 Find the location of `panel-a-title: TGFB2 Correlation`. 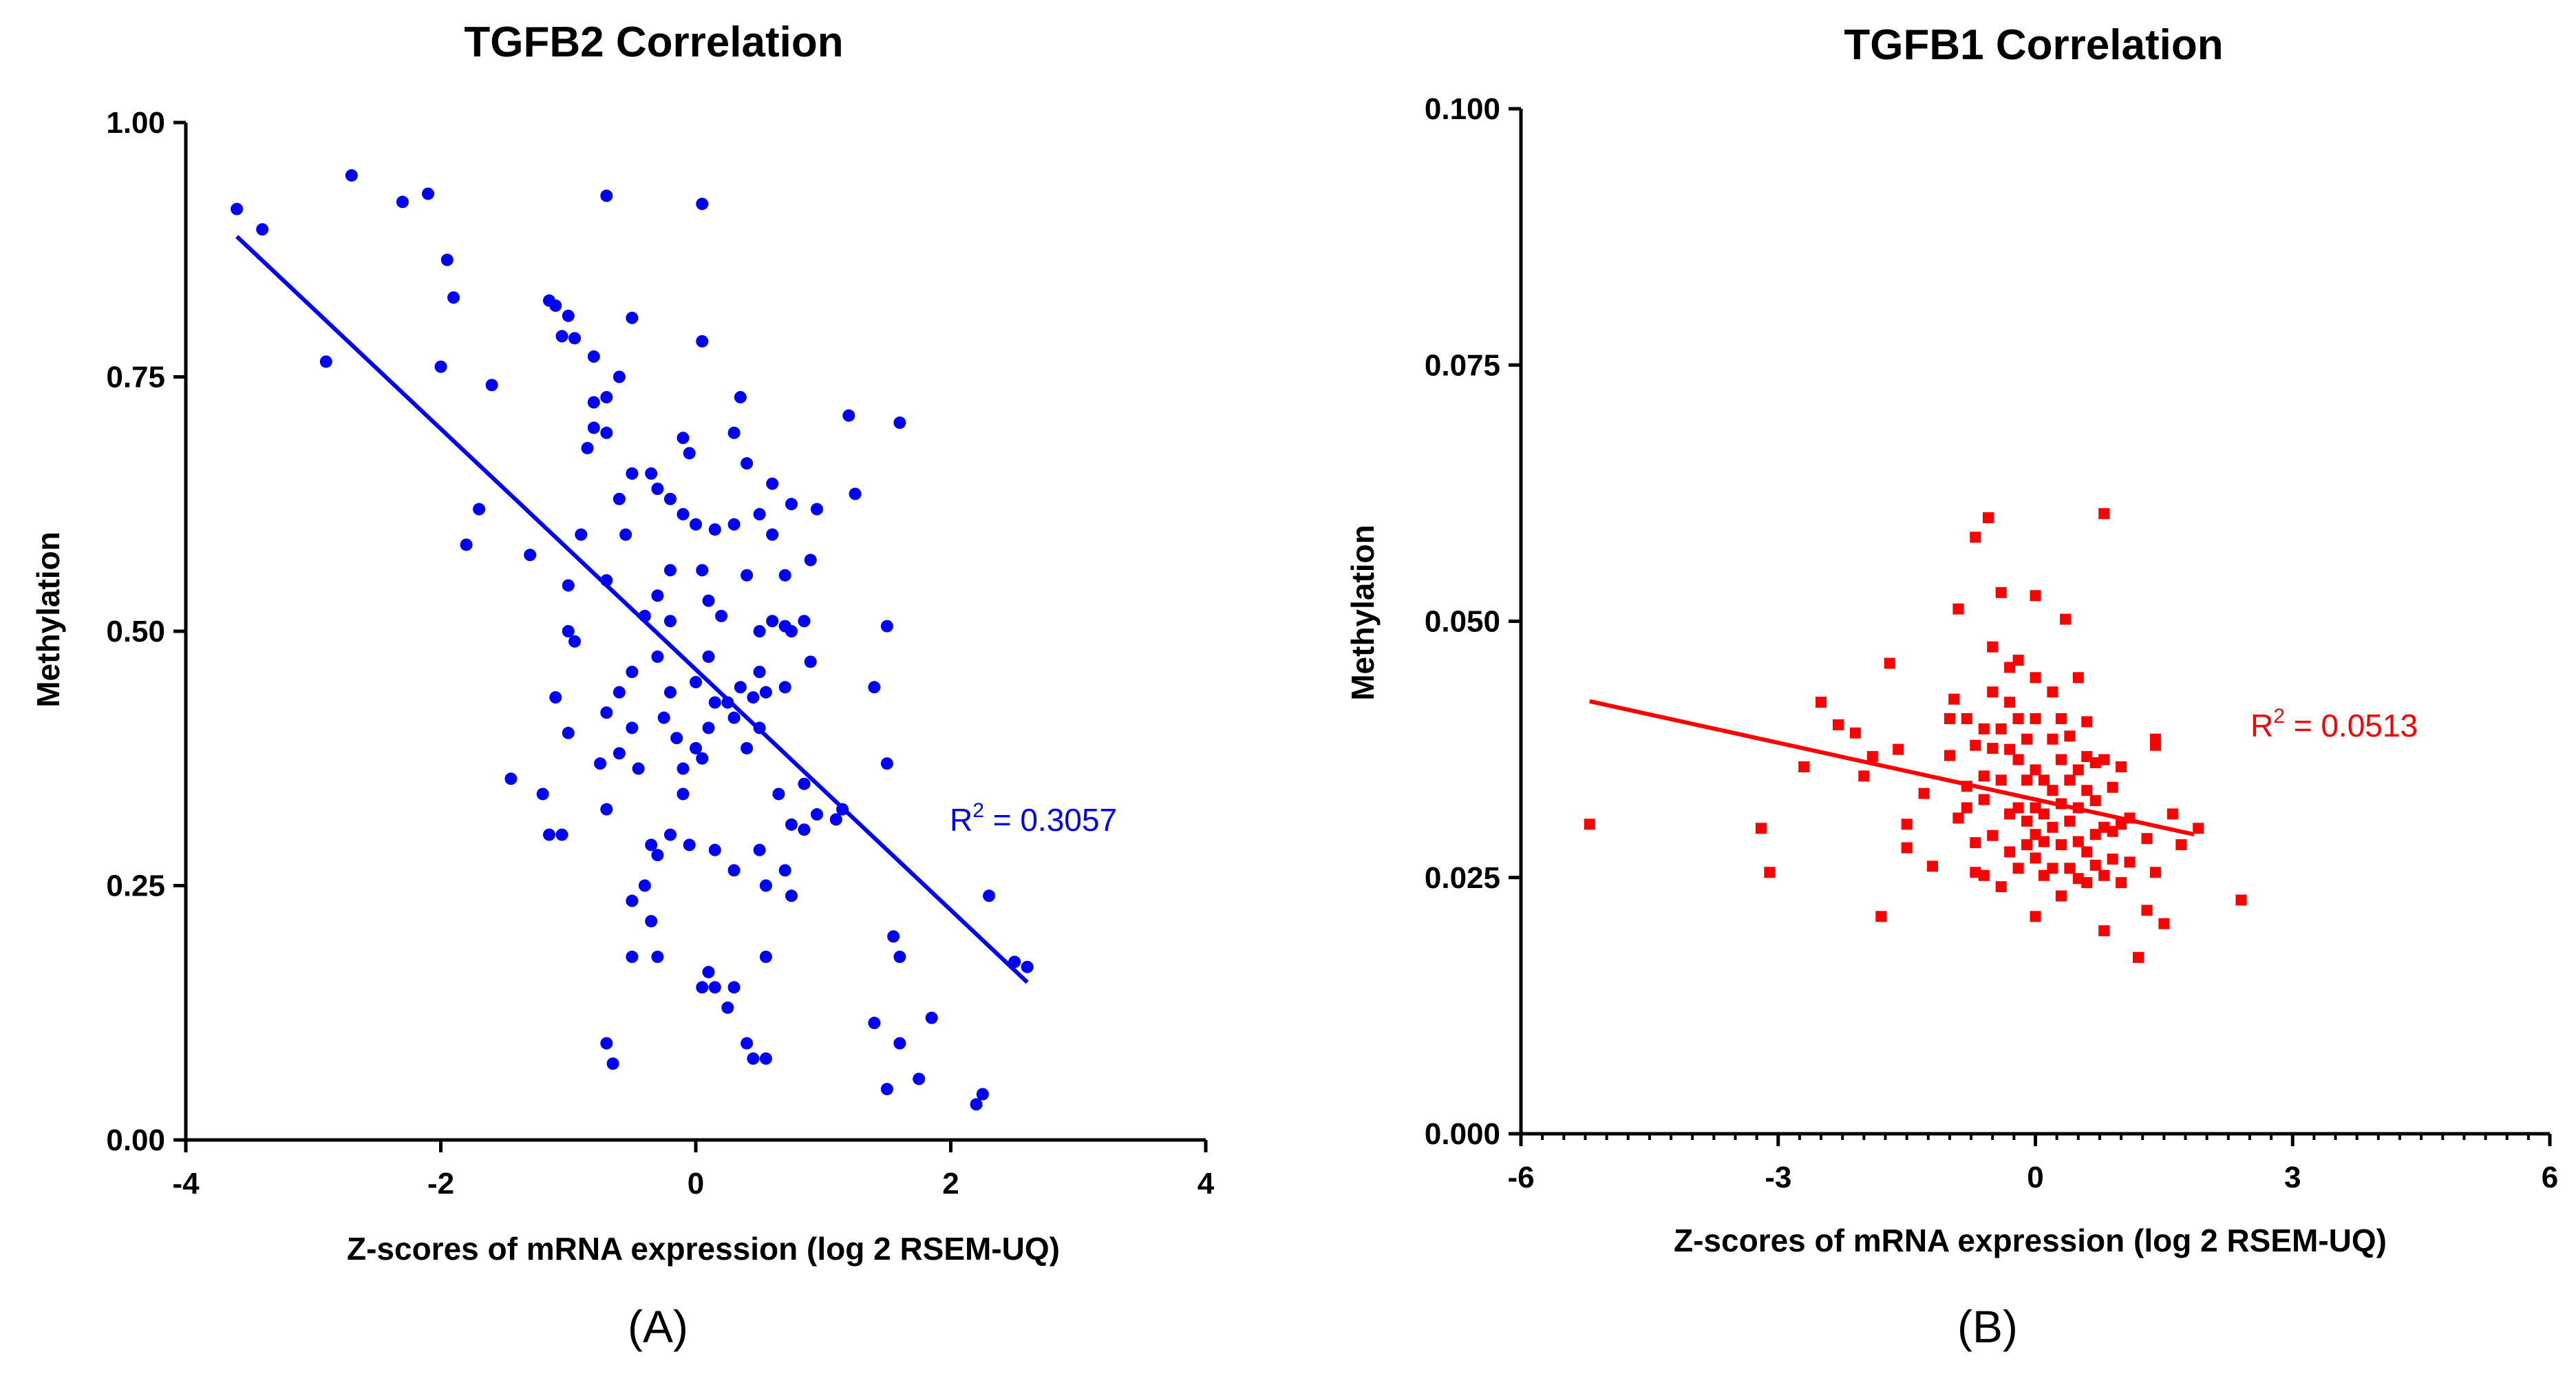

panel-a-title: TGFB2 Correlation is located at coordinates (653, 42).